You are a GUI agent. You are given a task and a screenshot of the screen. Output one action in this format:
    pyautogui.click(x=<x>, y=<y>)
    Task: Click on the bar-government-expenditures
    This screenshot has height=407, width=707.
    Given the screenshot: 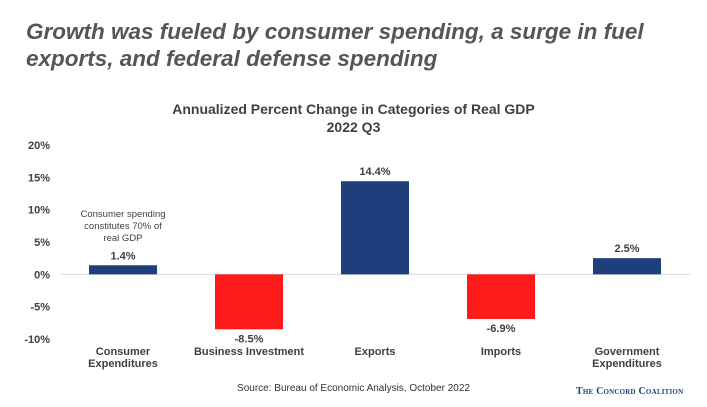 What is the action you would take?
    pyautogui.click(x=627, y=266)
    